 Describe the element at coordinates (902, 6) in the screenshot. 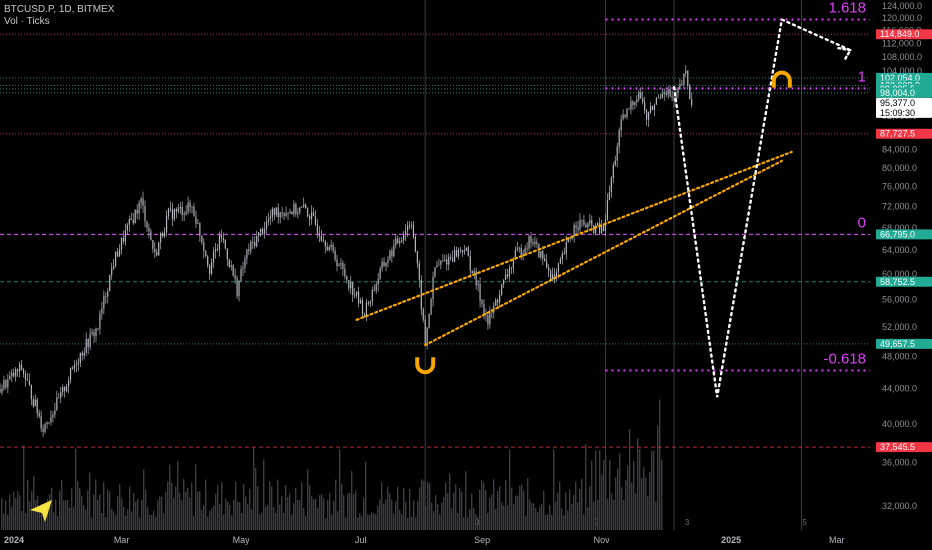

I see `y-axis-tick-label: 124,000.0` at that location.